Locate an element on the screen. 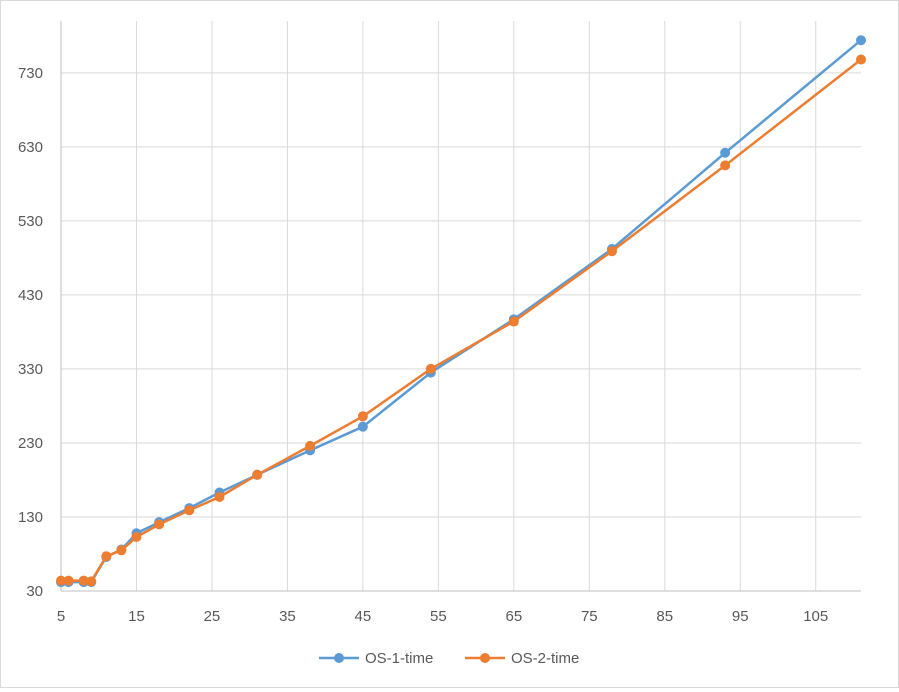 This screenshot has width=899, height=692. x-tick-label: 5 is located at coordinates (61, 616).